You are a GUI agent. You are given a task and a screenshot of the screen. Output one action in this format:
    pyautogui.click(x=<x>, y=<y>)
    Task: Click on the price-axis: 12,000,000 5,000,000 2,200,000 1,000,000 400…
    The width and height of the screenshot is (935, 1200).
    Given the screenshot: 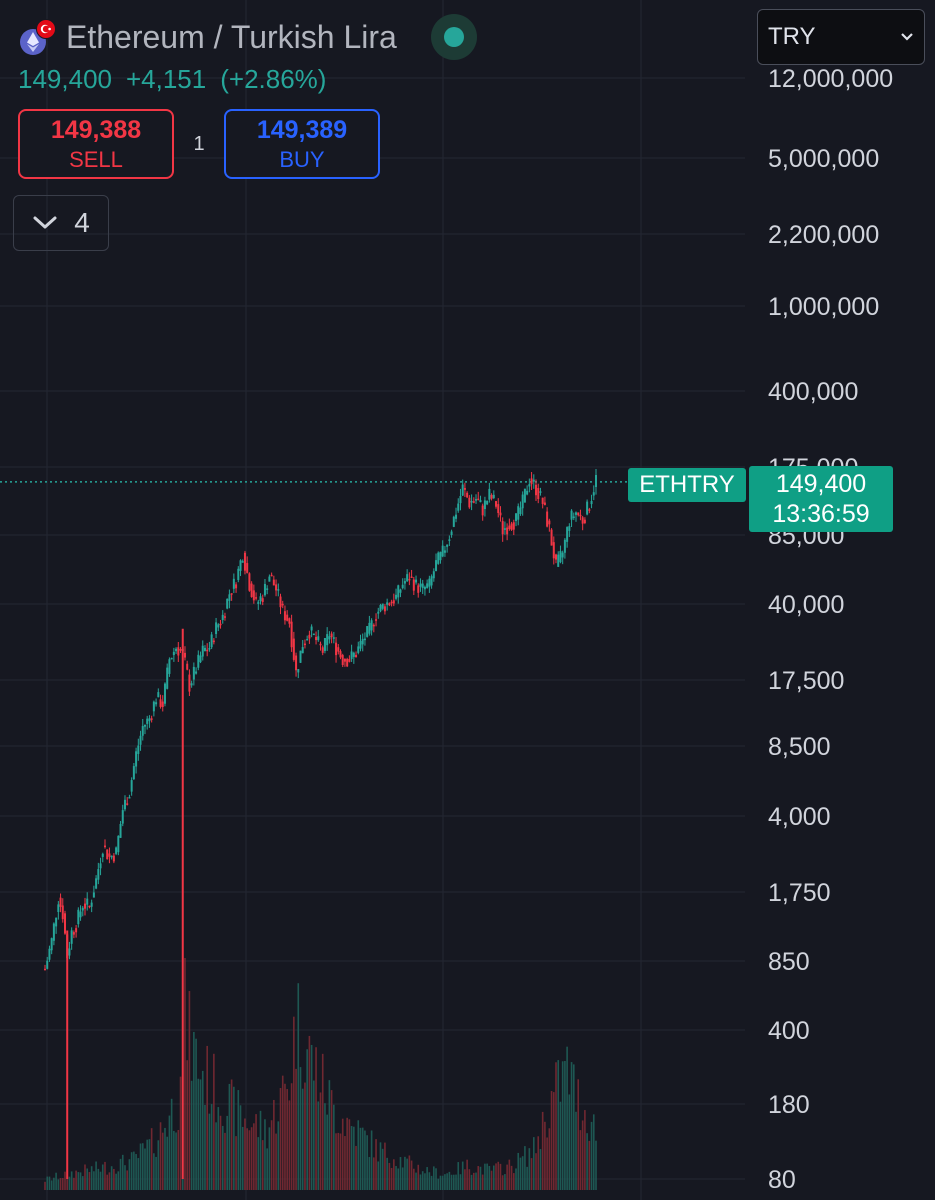 What is the action you would take?
    pyautogui.click(x=830, y=629)
    